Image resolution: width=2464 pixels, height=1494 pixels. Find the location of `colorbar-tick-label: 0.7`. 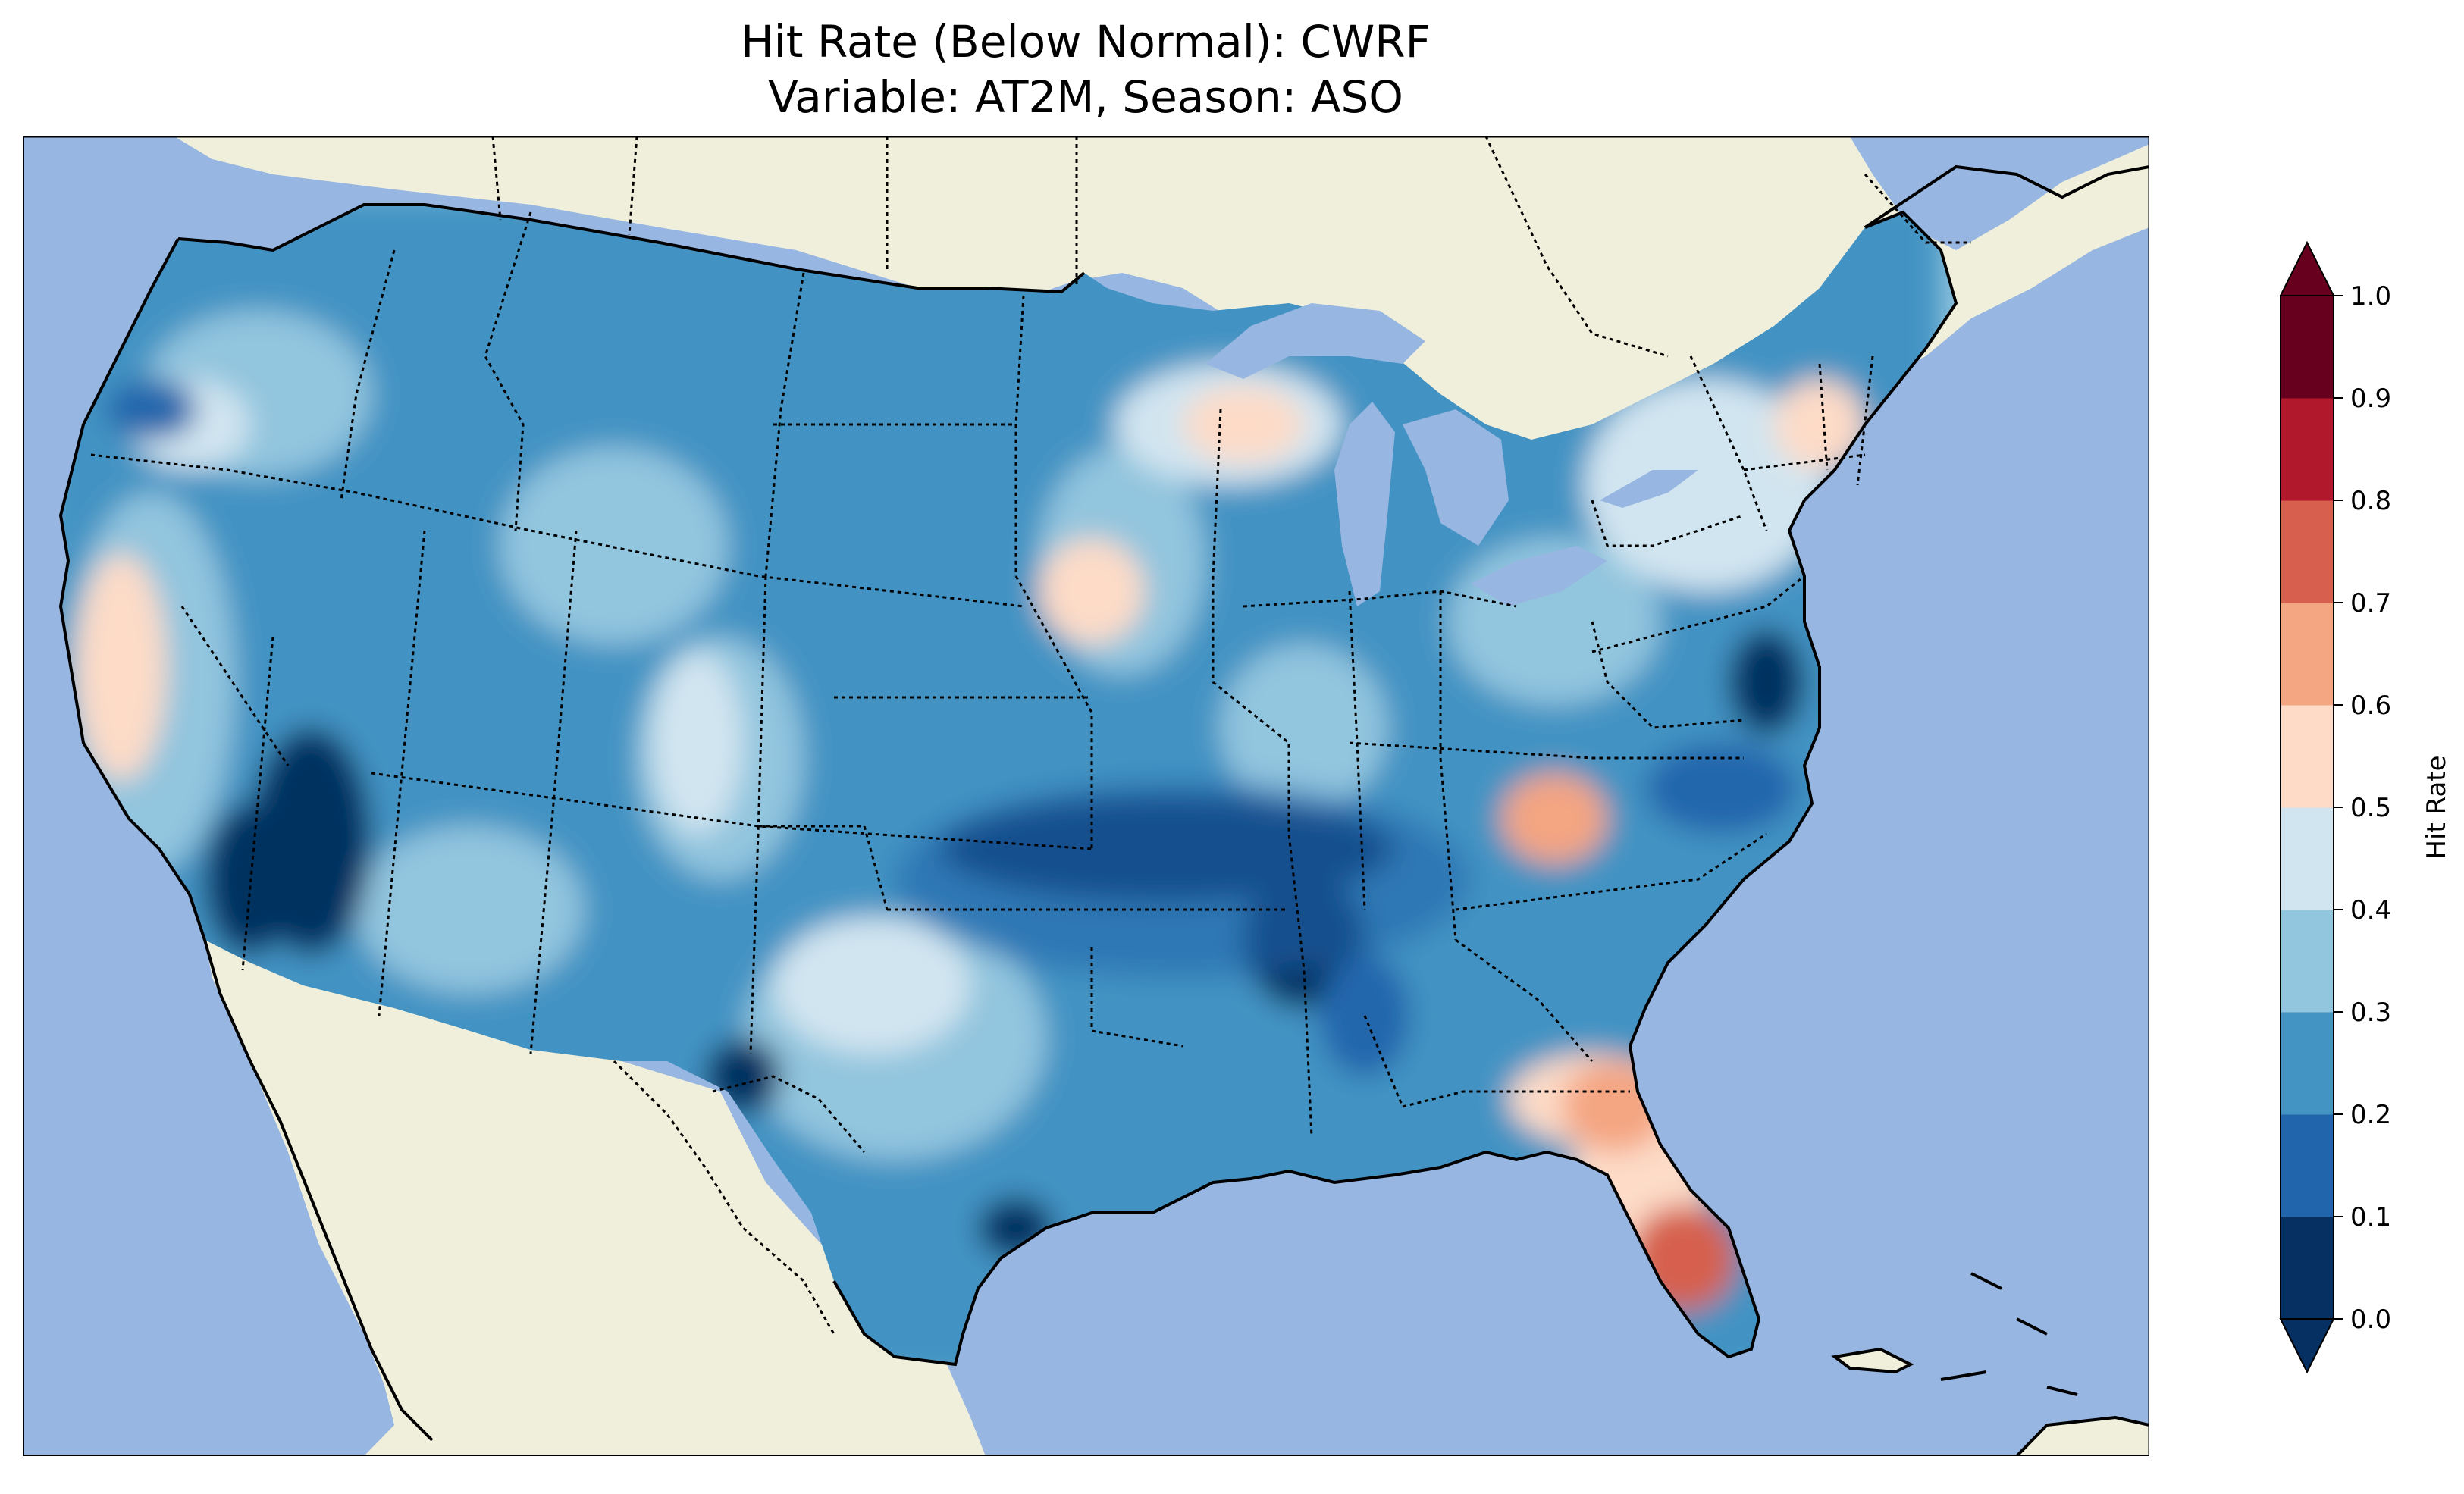

colorbar-tick-label: 0.7 is located at coordinates (2370, 603).